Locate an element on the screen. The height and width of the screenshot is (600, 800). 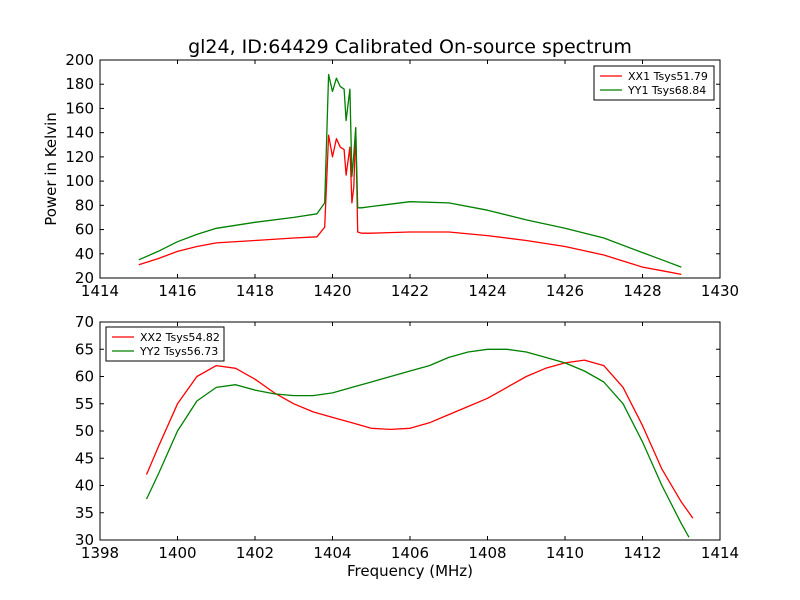
x-tick-label: 1416 is located at coordinates (177, 291).